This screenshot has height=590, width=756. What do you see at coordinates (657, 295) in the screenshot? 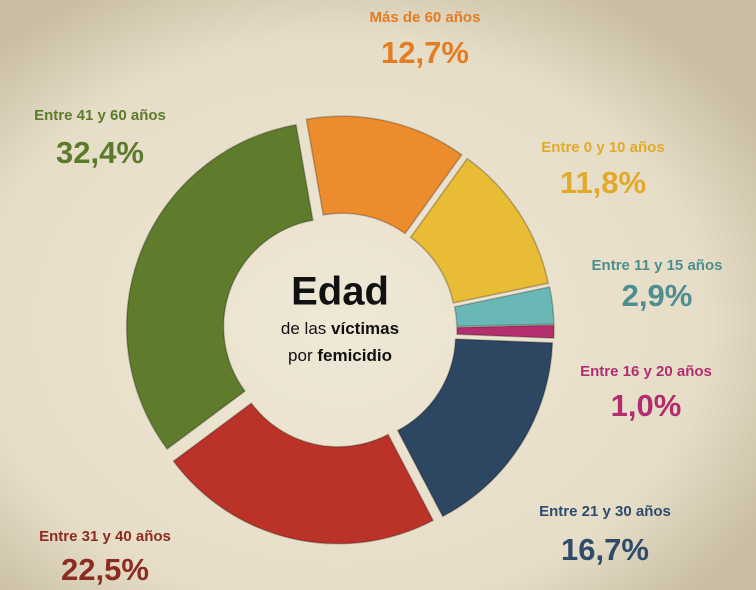
I see `segment-value: 2,9%` at bounding box center [657, 295].